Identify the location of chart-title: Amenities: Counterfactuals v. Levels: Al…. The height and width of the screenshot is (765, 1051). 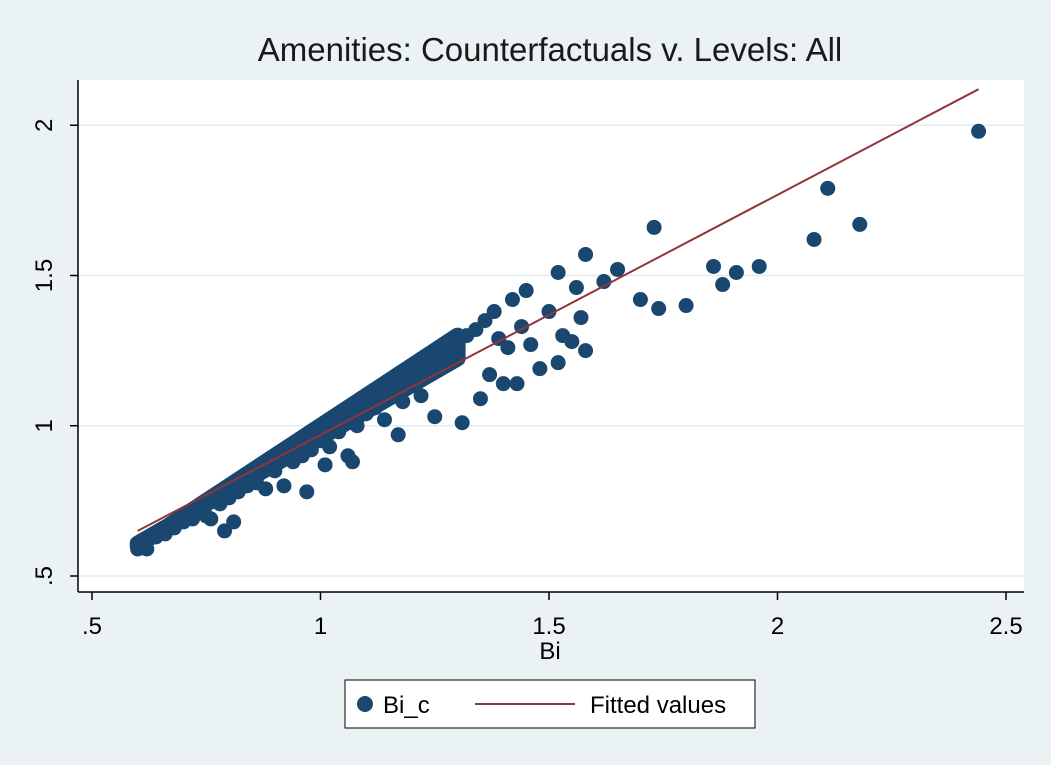
(550, 49).